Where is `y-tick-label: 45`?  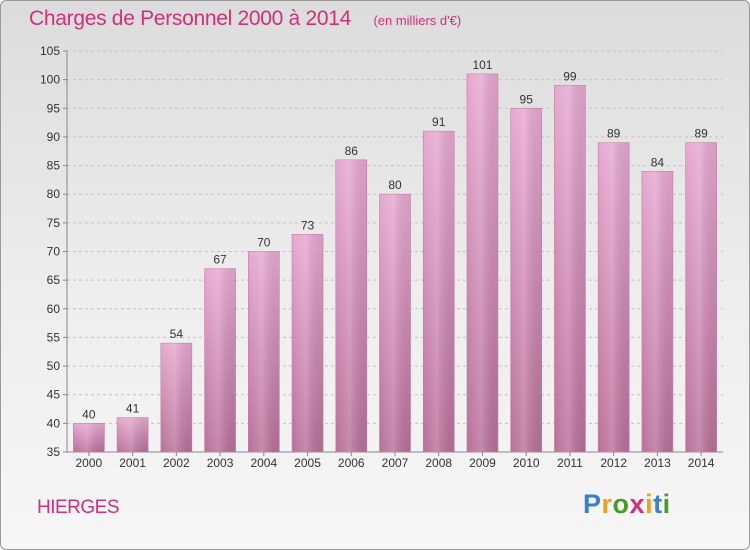
y-tick-label: 45 is located at coordinates (54, 395).